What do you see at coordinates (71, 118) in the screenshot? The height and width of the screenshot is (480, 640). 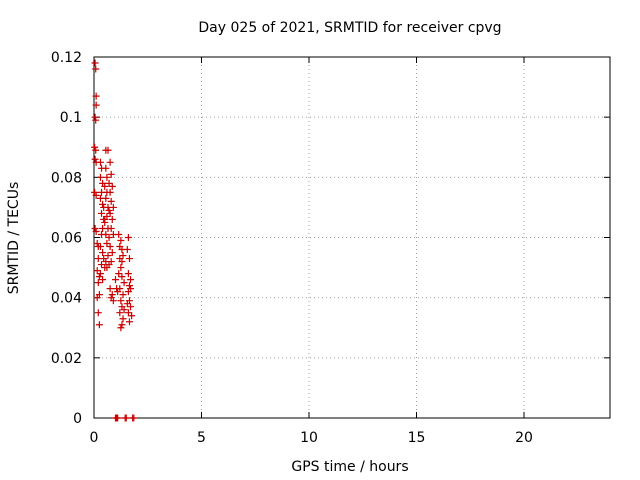 I see `y-tick-label: 0.1` at bounding box center [71, 118].